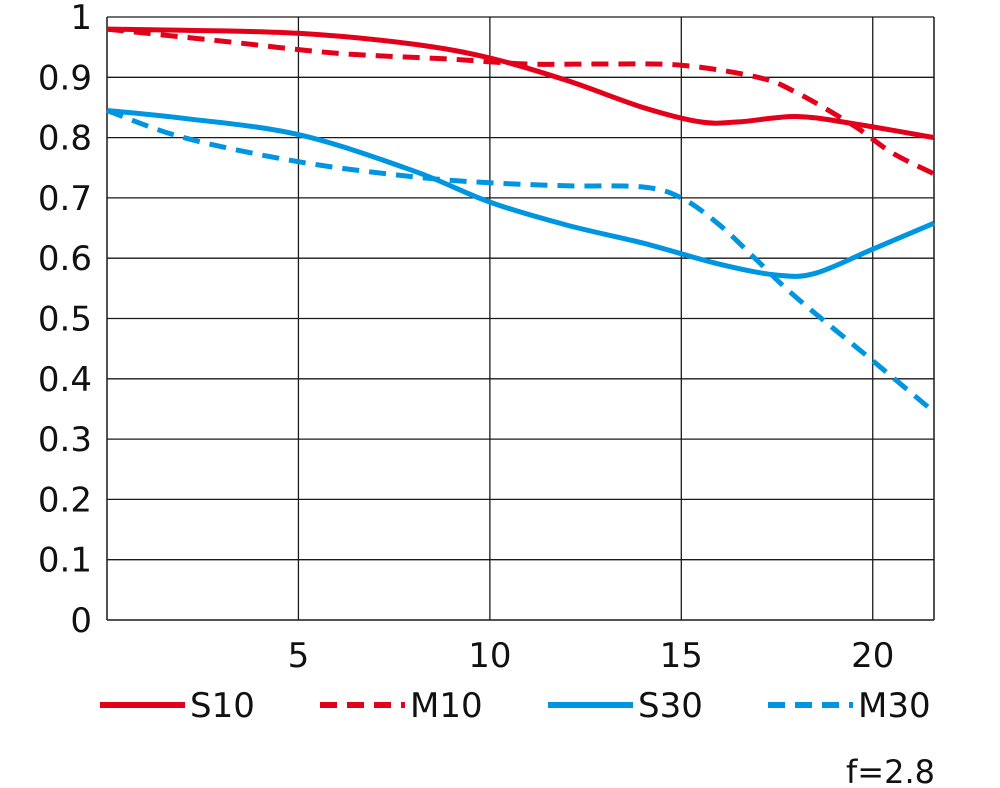 The height and width of the screenshot is (788, 1000). Describe the element at coordinates (81, 19) in the screenshot. I see `y-tick-label: 1` at that location.